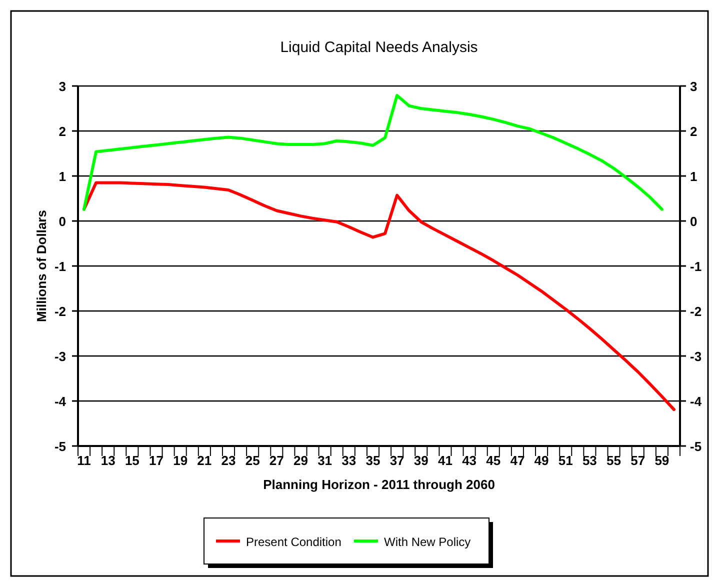 The height and width of the screenshot is (584, 715). I want to click on y-axis-title: Millions of Dollars, so click(41, 266).